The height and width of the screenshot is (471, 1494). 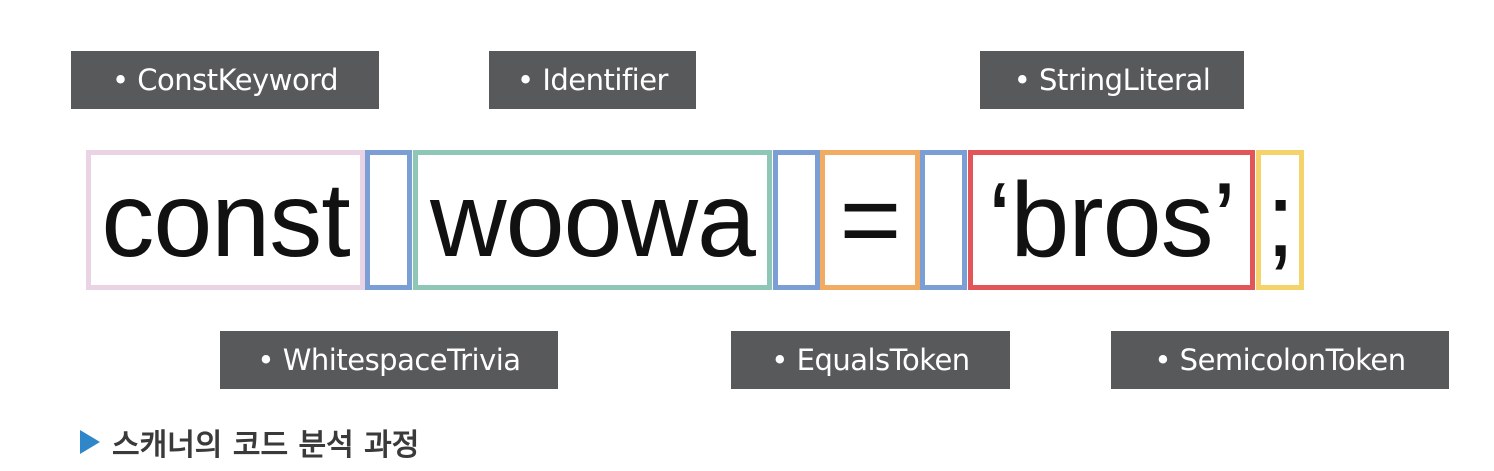 What do you see at coordinates (90, 442) in the screenshot?
I see `play-triangle-icon` at bounding box center [90, 442].